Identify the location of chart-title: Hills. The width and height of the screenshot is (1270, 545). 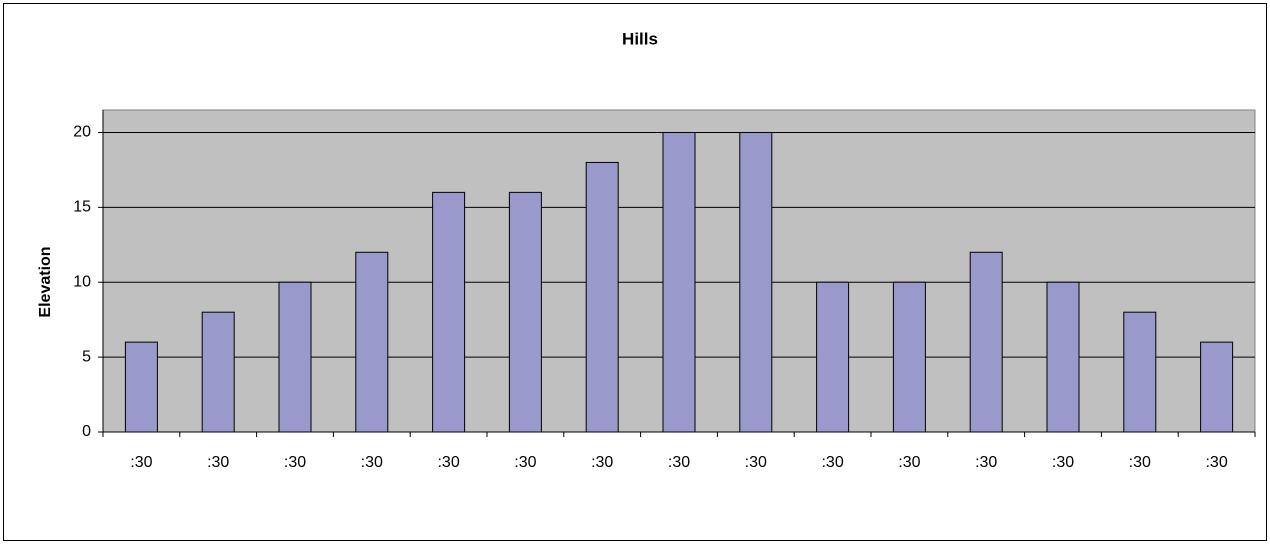
(640, 38).